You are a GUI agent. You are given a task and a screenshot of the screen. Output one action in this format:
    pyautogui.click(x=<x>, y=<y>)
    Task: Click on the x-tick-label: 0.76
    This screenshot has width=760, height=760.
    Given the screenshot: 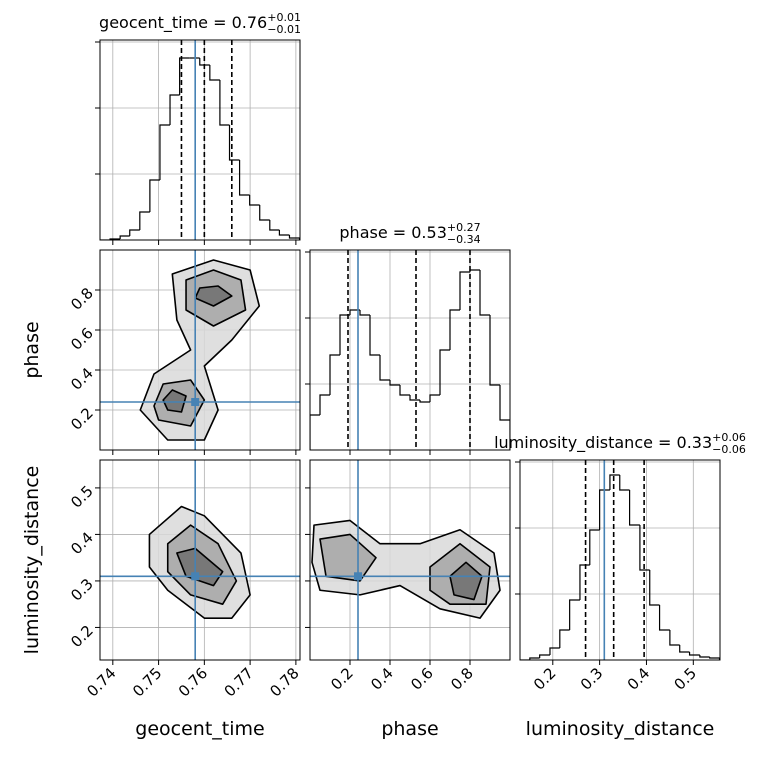 What is the action you would take?
    pyautogui.click(x=193, y=682)
    